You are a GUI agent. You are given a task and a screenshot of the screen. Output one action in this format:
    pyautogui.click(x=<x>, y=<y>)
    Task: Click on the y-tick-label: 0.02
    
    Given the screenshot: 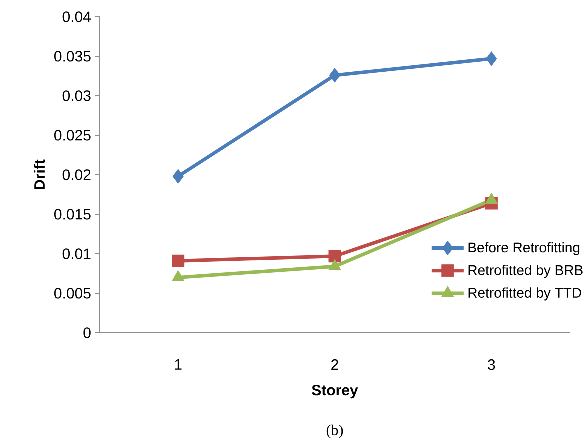 What is the action you would take?
    pyautogui.click(x=76, y=175)
    